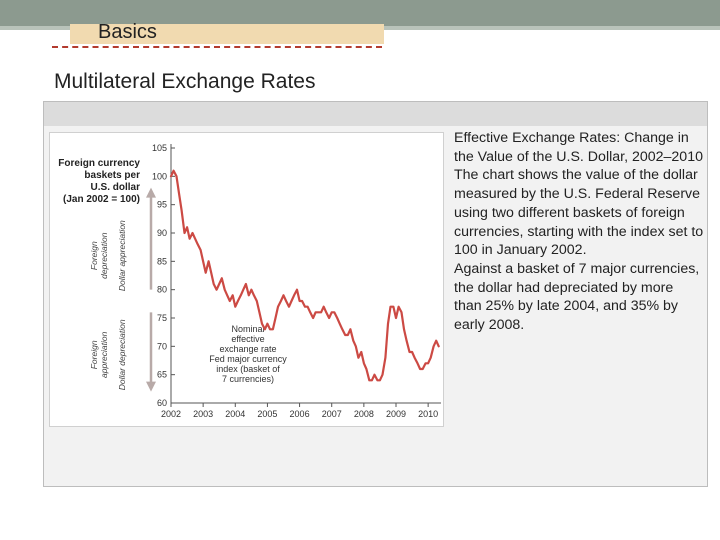 The width and height of the screenshot is (720, 540). Describe the element at coordinates (162, 261) in the screenshot. I see `y-tick-label: 85` at that location.